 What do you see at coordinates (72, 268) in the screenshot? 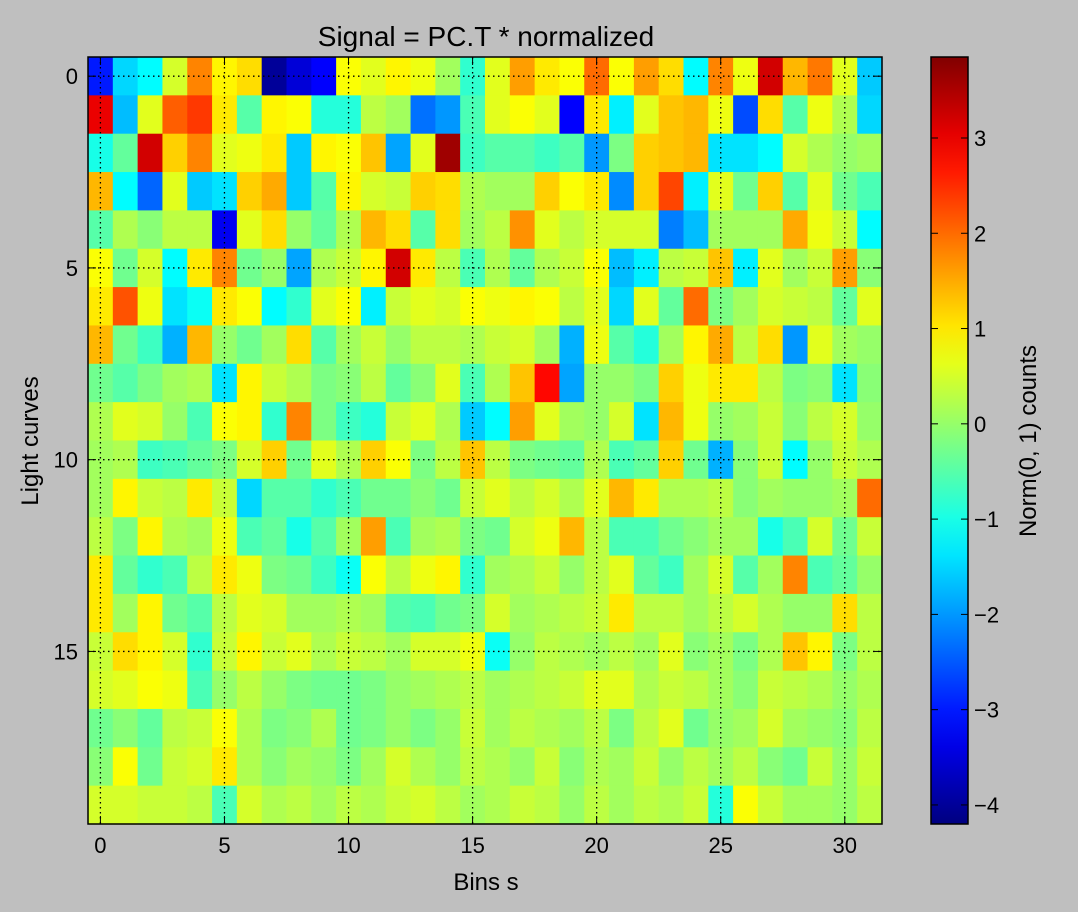
I see `y-tick-label: 5` at bounding box center [72, 268].